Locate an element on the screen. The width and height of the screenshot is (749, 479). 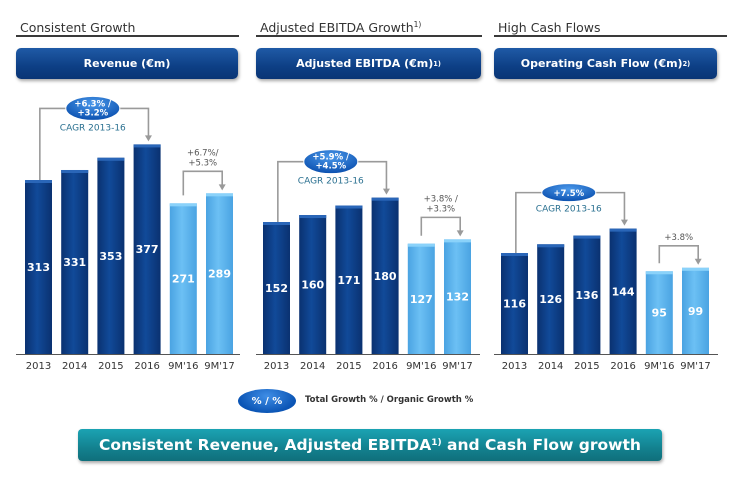
header-text: Revenue (€m) is located at coordinates (127, 63).